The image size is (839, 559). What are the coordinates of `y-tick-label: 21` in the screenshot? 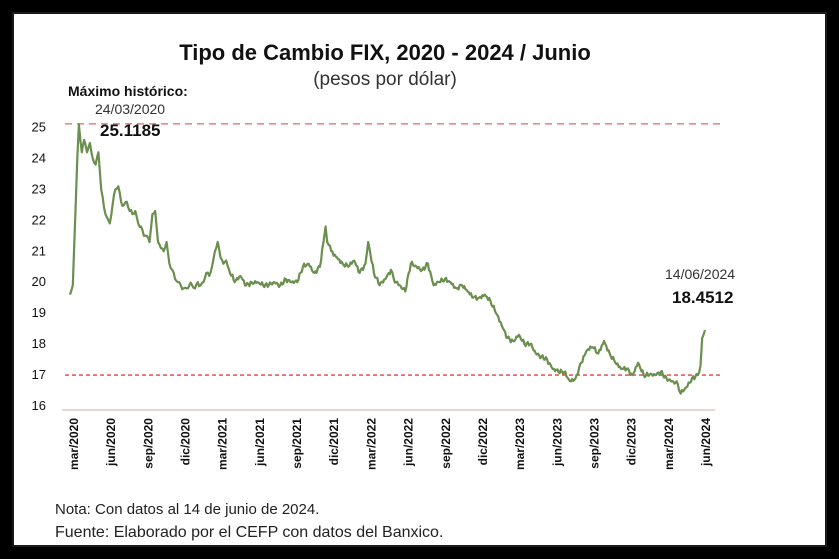 It's located at (39, 250).